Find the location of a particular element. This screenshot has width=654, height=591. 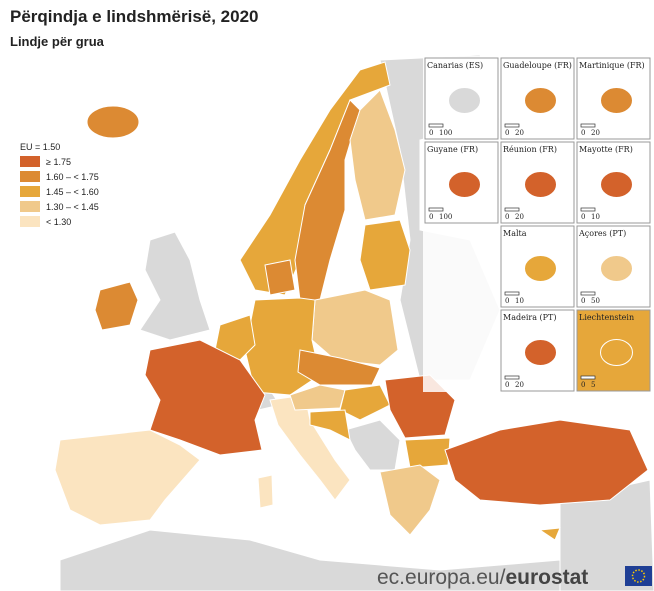

eu-stars is located at coordinates (638, 576).